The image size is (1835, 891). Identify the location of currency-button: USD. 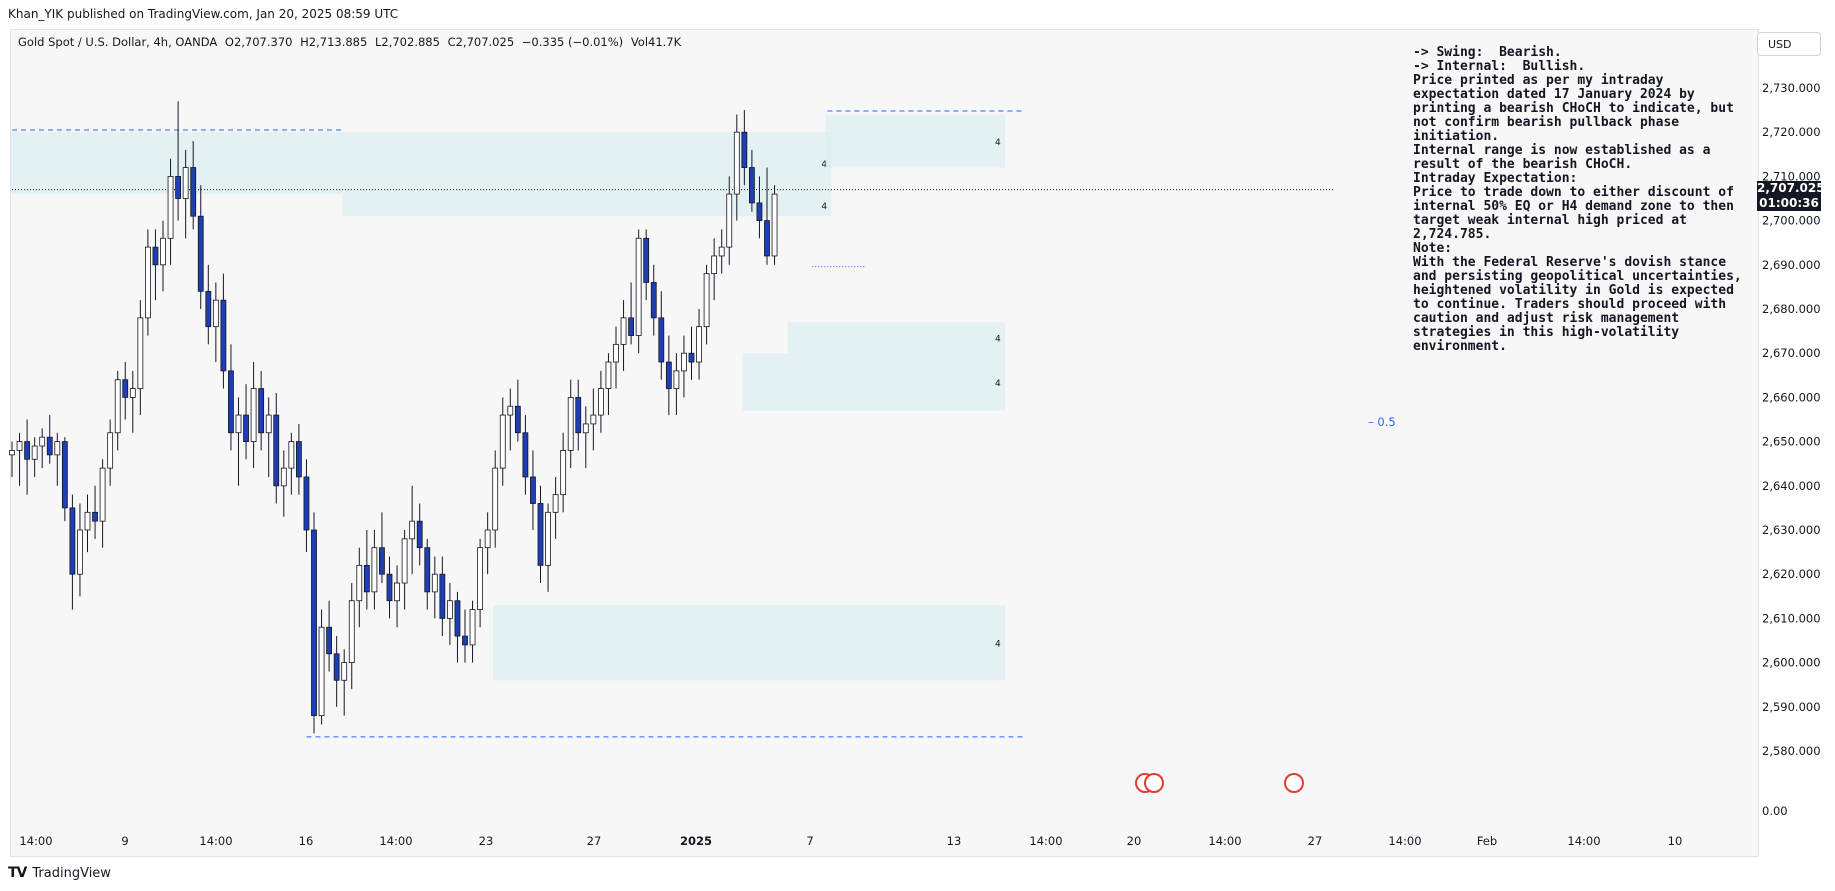
(1789, 44).